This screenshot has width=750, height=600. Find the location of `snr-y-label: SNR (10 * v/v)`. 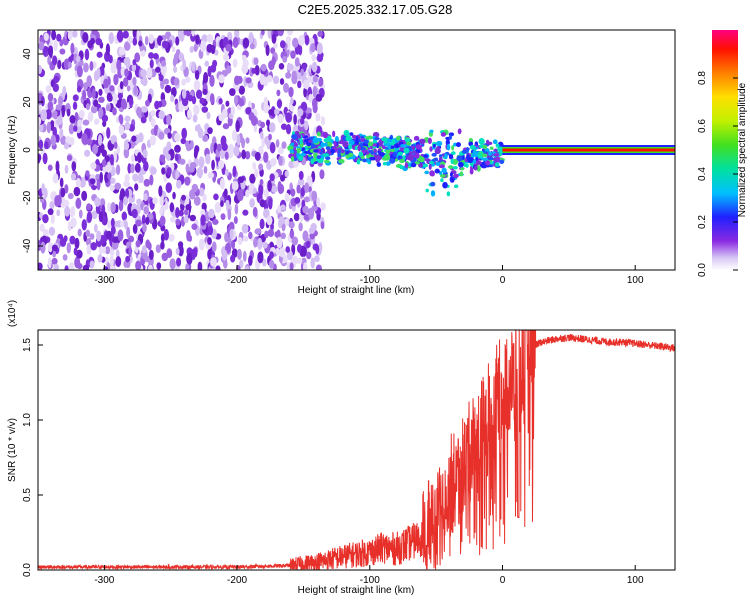

snr-y-label: SNR (10 * v/v) is located at coordinates (12, 450).